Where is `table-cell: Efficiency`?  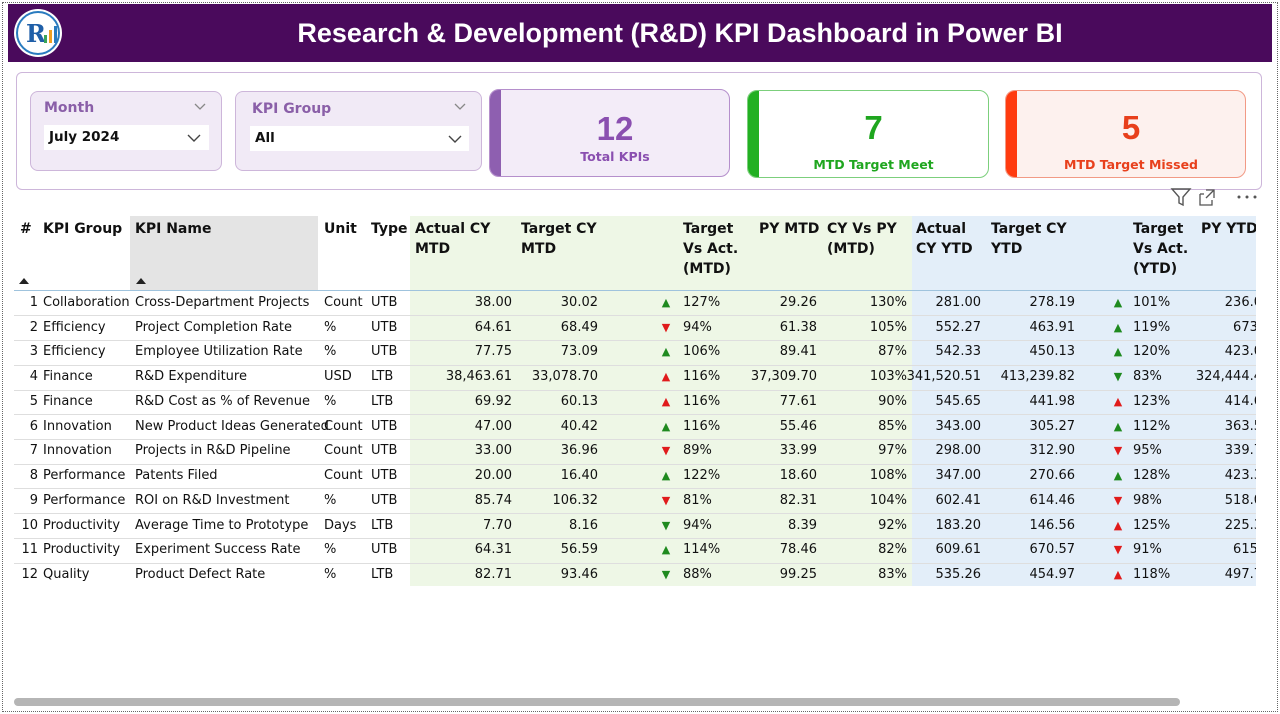 table-cell: Efficiency is located at coordinates (74, 352).